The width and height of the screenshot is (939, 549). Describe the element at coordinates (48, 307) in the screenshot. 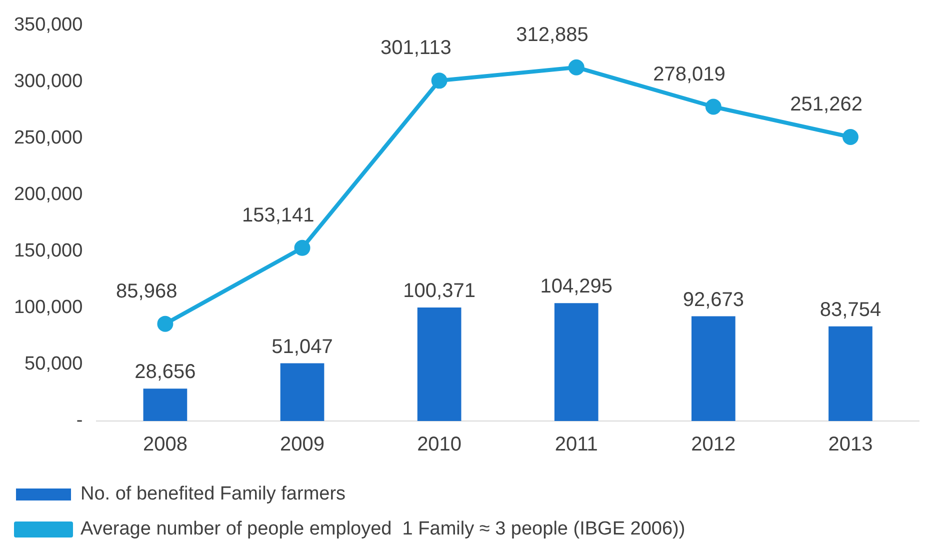

I see `y-tick-label: 100,000` at that location.